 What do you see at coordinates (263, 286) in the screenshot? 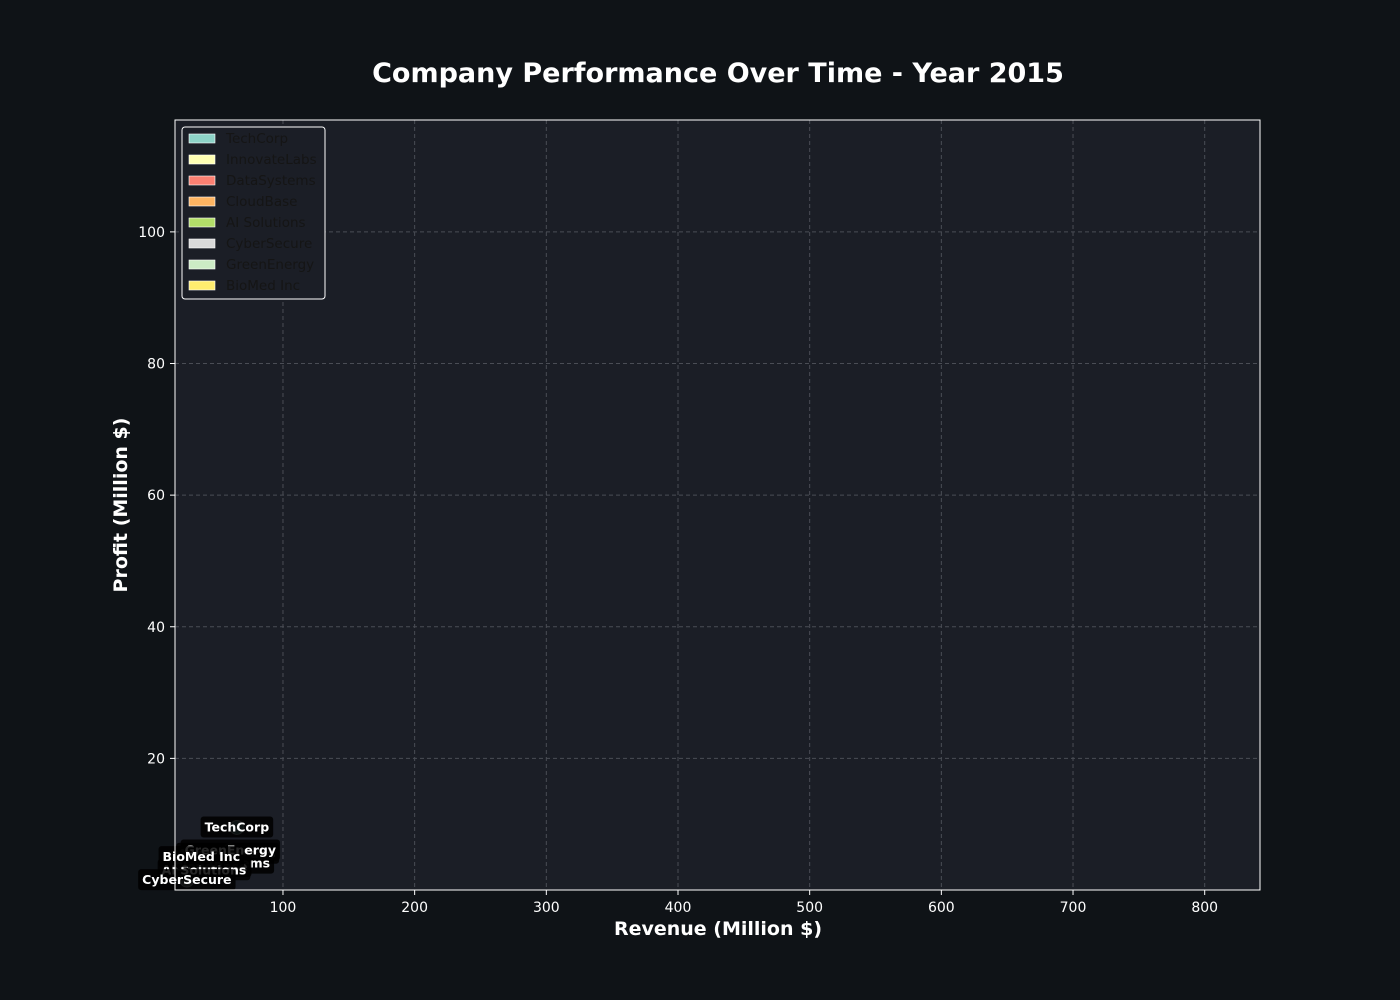
I see `legend-label: BioMed Inc` at bounding box center [263, 286].